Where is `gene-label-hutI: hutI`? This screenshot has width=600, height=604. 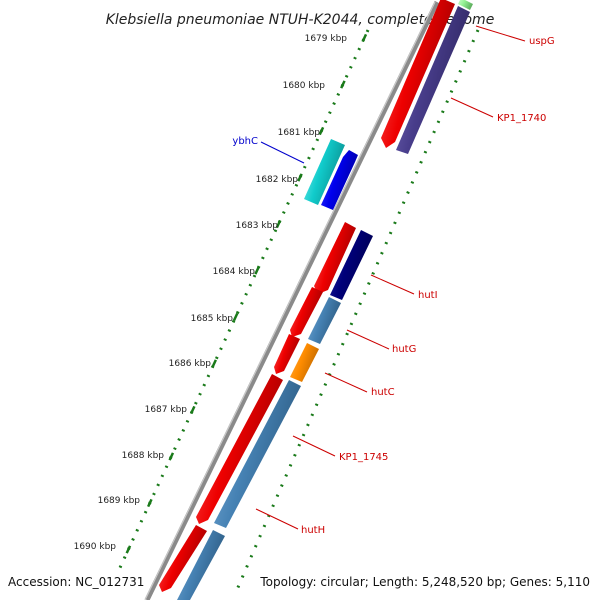
gene-label-hutI: hutI is located at coordinates (428, 295).